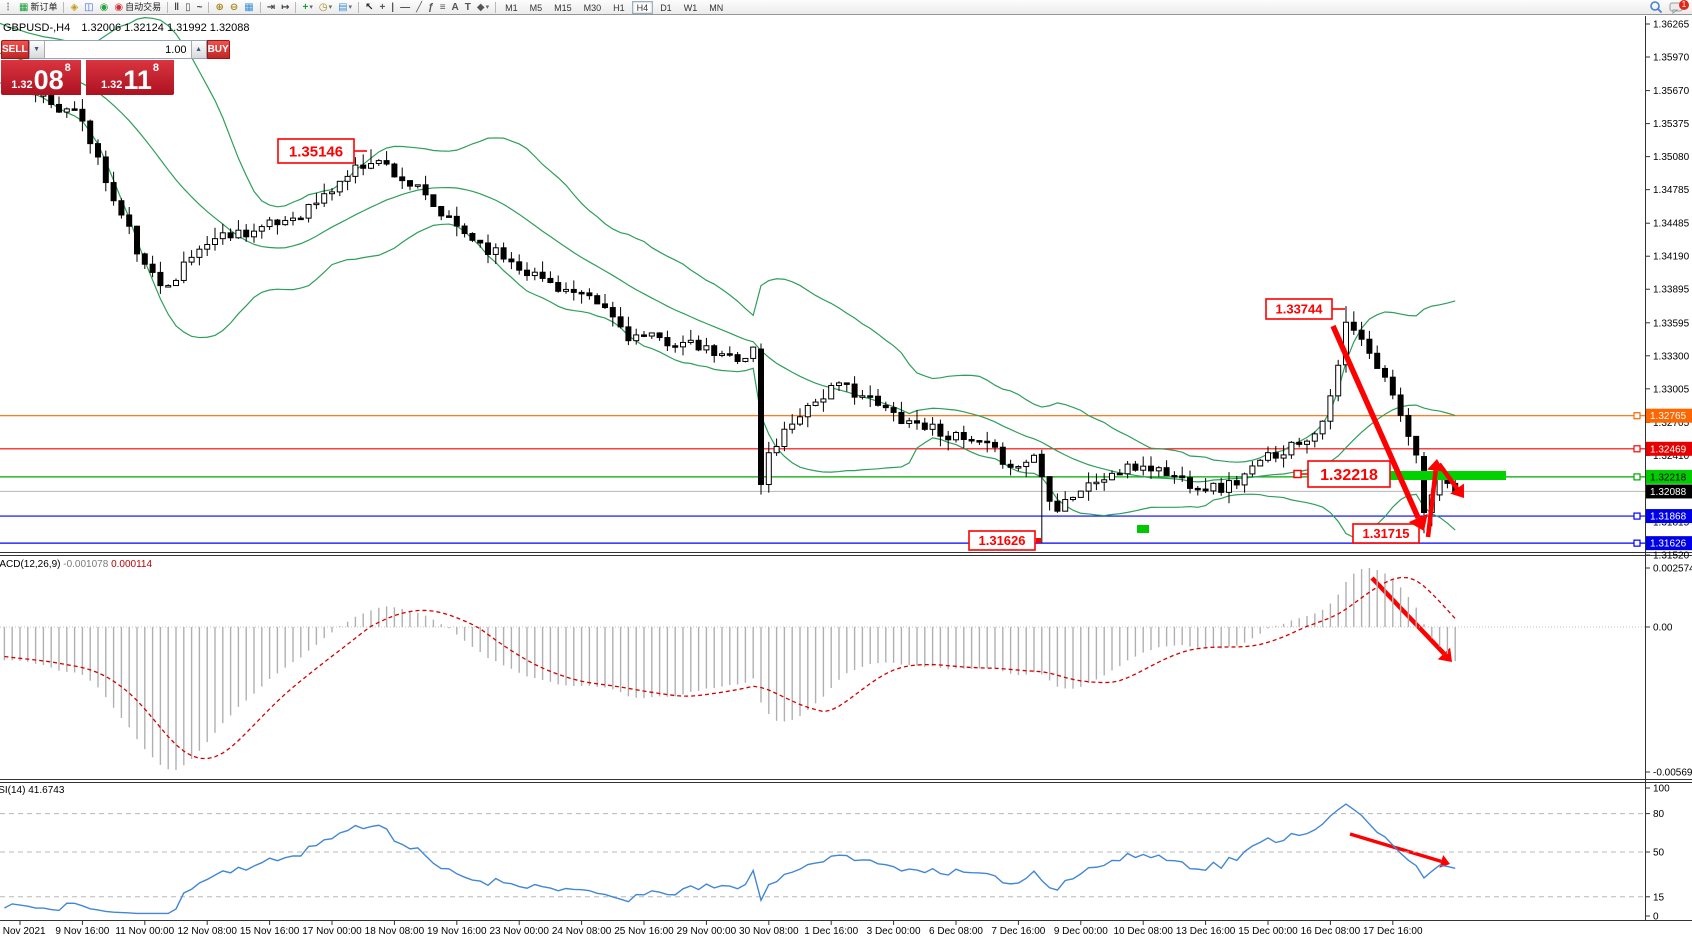 This screenshot has height=940, width=1692. Describe the element at coordinates (831, 931) in the screenshot. I see `svg-text: 1 Dec 16:00` at that location.